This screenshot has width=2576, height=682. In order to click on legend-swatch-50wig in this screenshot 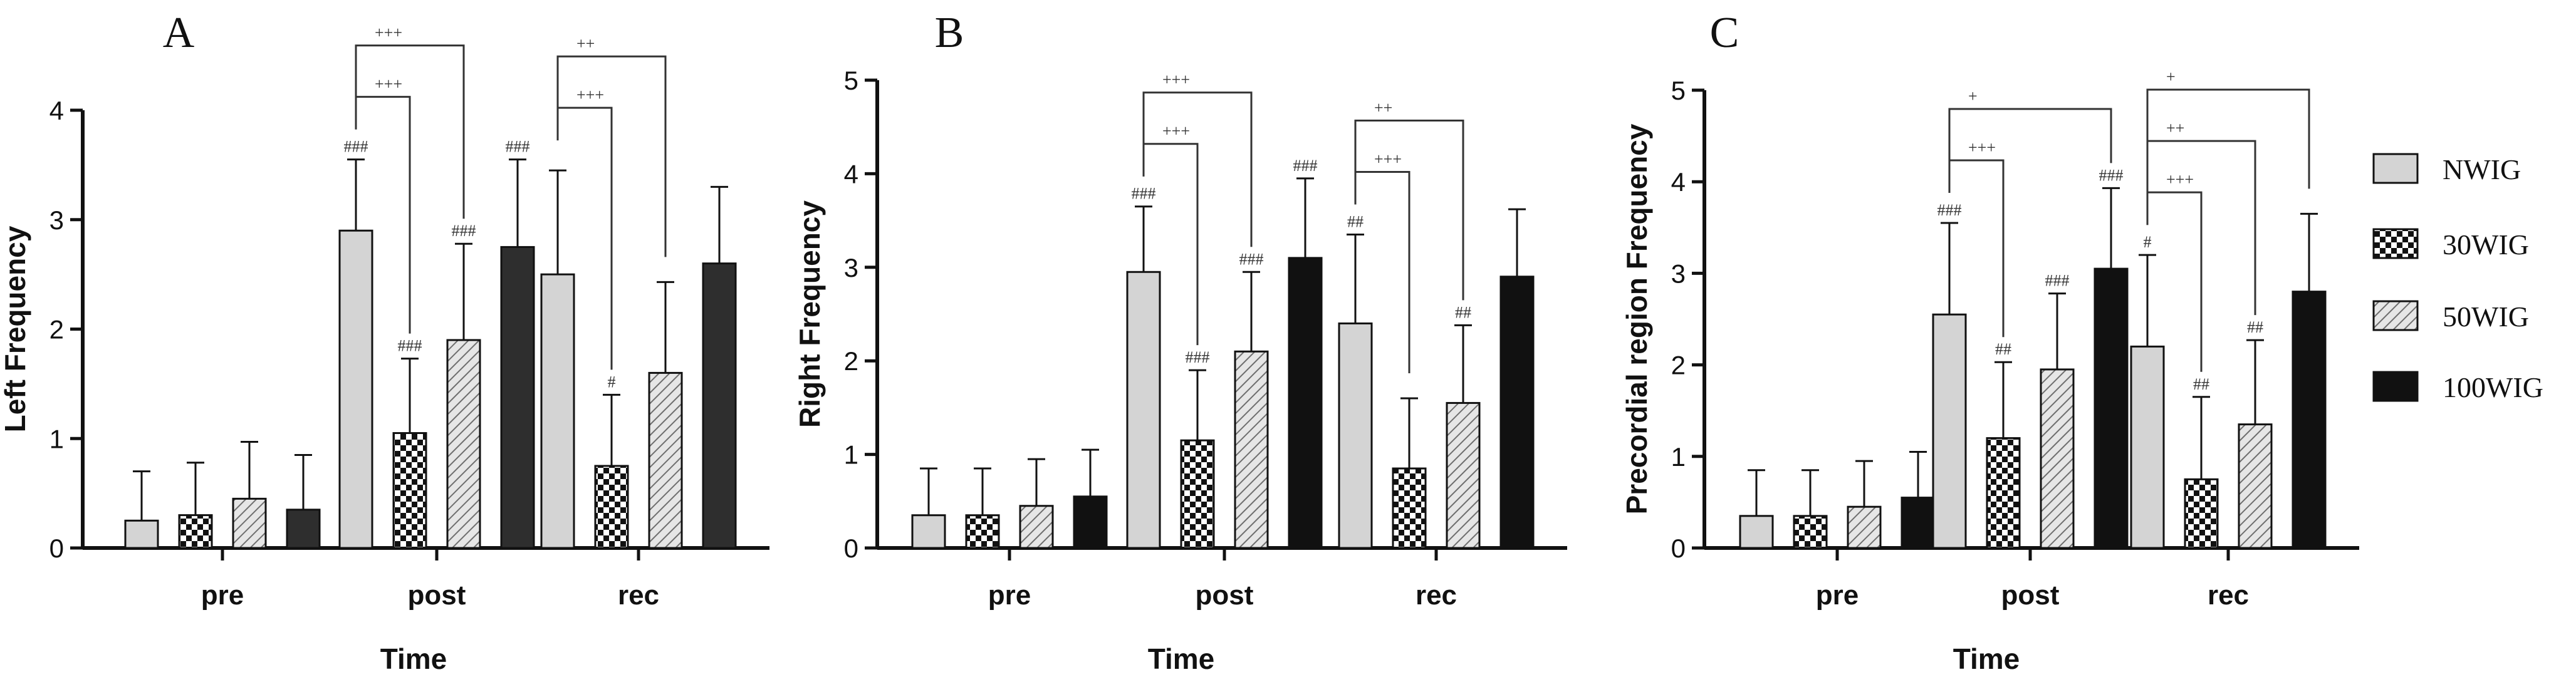, I will do `click(2395, 315)`.